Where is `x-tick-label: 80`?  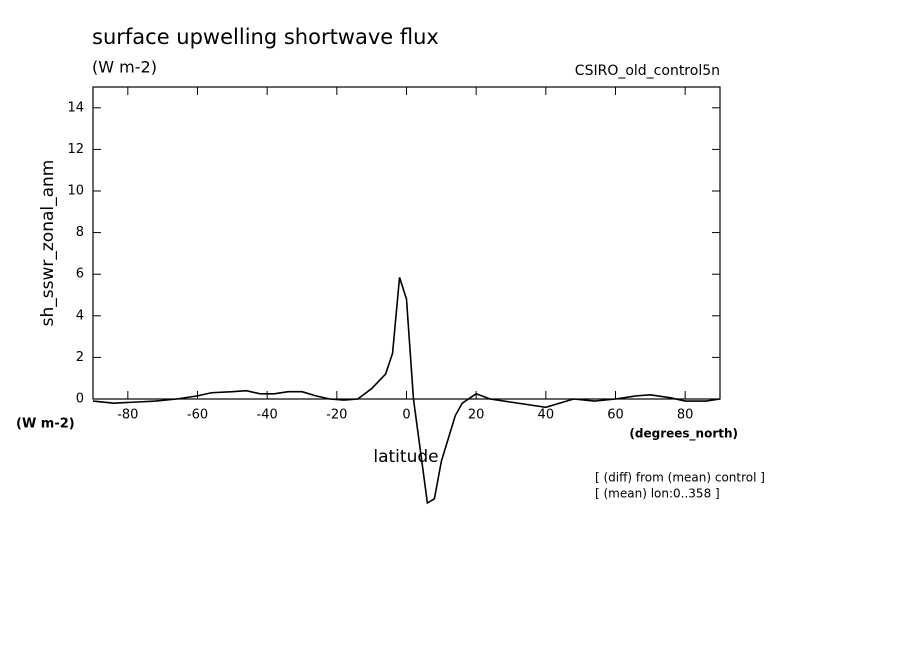
x-tick-label: 80 is located at coordinates (685, 415).